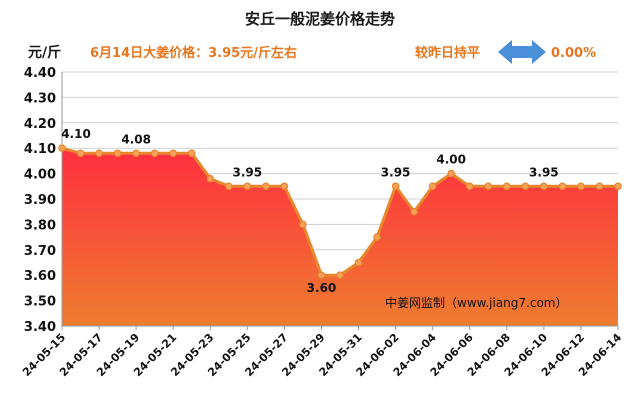 The image size is (640, 410). What do you see at coordinates (40, 175) in the screenshot?
I see `y-tick-label: 4.00` at bounding box center [40, 175].